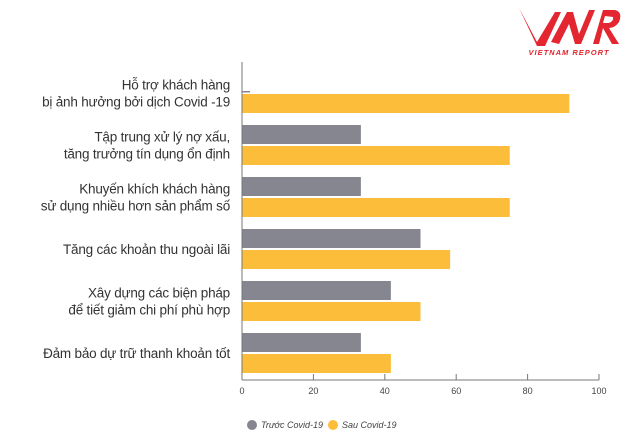 The width and height of the screenshot is (624, 441). I want to click on category-label: Xây dựng các biện pháp, so click(159, 293).